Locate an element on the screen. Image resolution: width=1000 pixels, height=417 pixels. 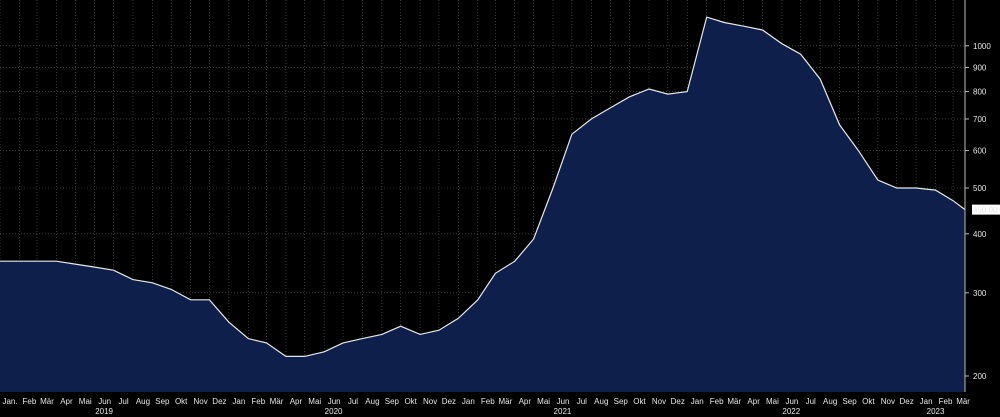
y-tick-label: 600 is located at coordinates (980, 151).